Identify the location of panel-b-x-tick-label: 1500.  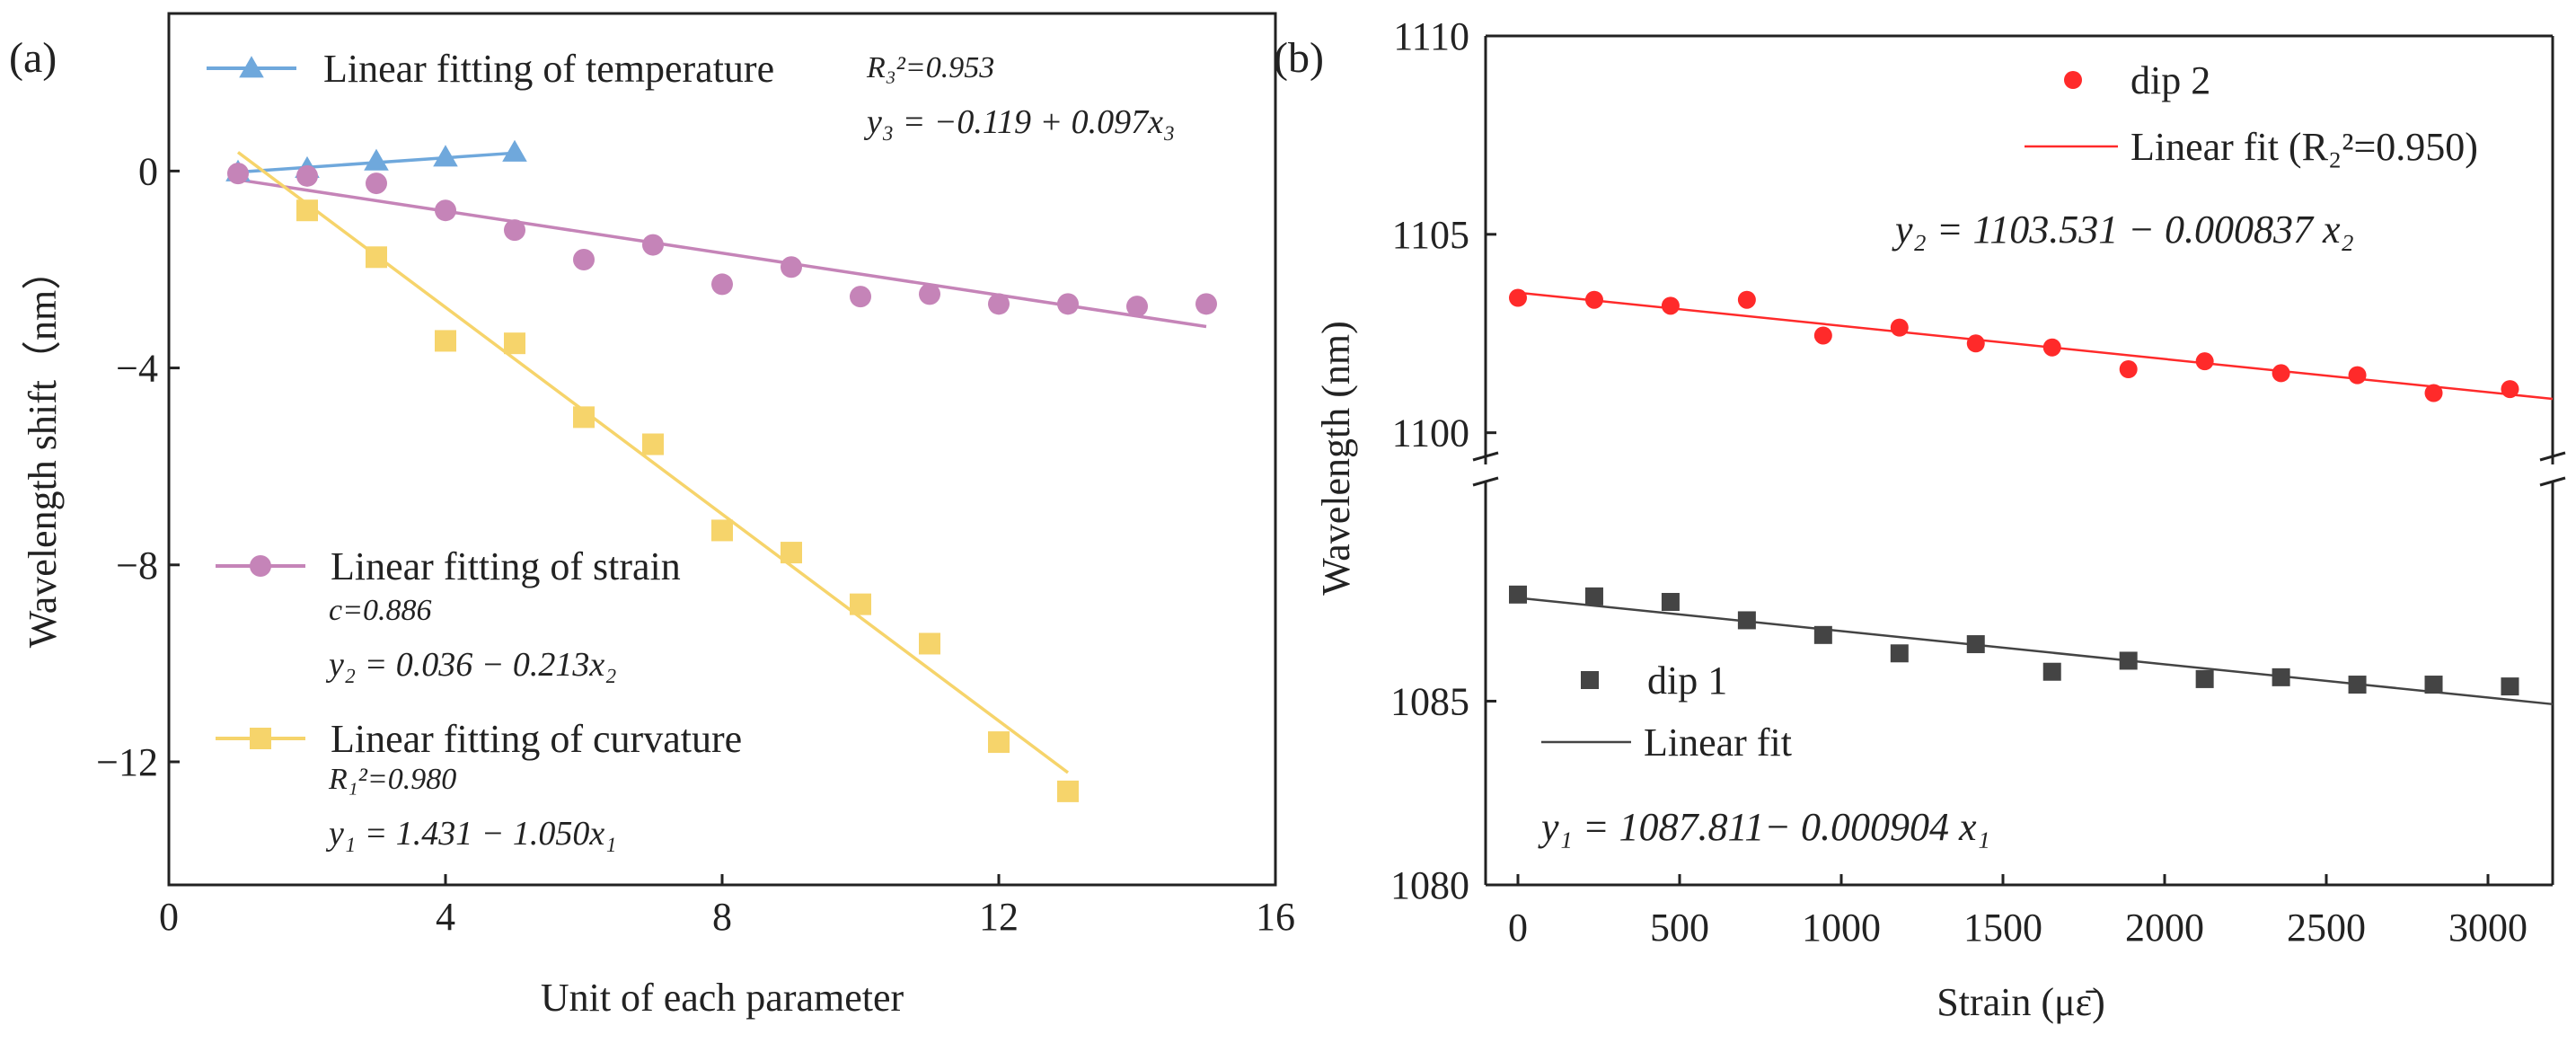
(2002, 928).